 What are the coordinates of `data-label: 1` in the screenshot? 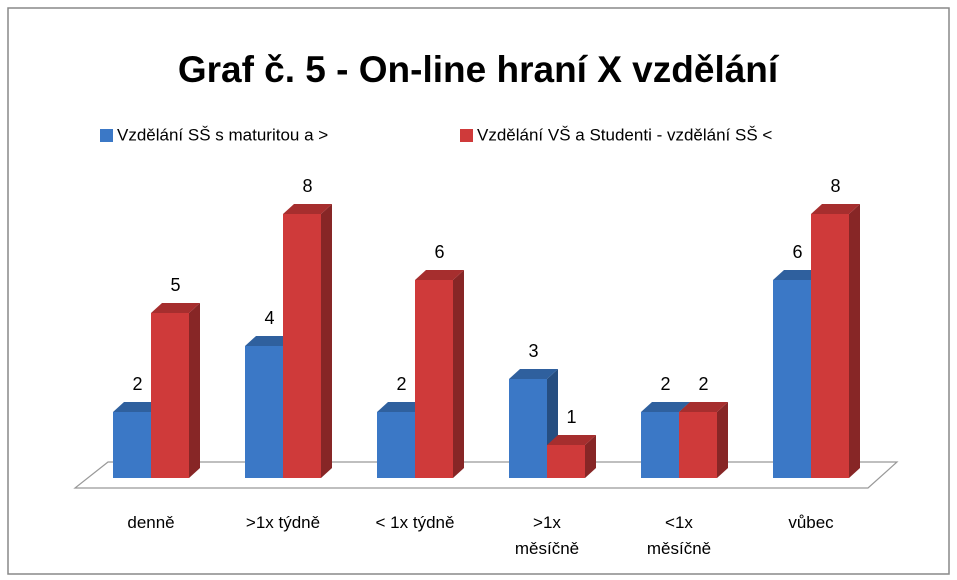 It's located at (571, 417).